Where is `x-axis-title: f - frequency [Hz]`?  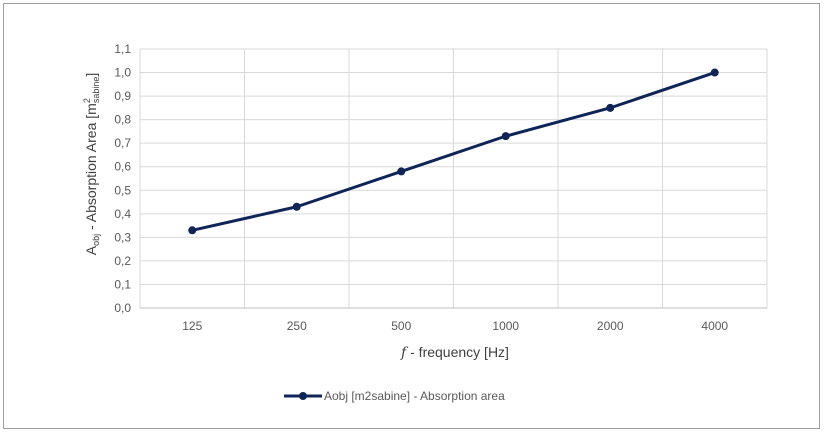 x-axis-title: f - frequency [Hz] is located at coordinates (454, 352).